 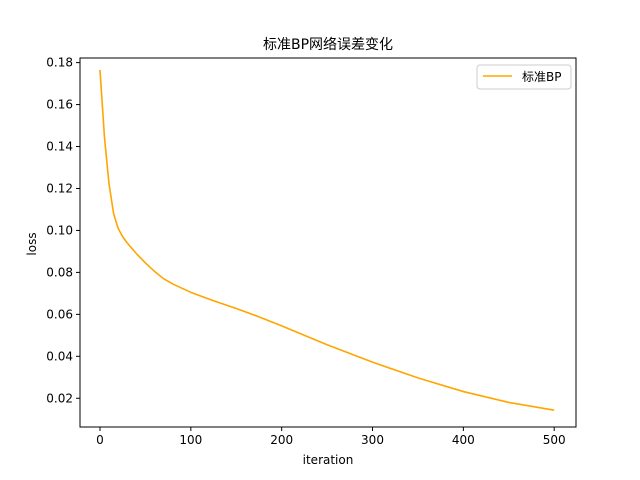 I want to click on legend: 标准BP, so click(x=524, y=77).